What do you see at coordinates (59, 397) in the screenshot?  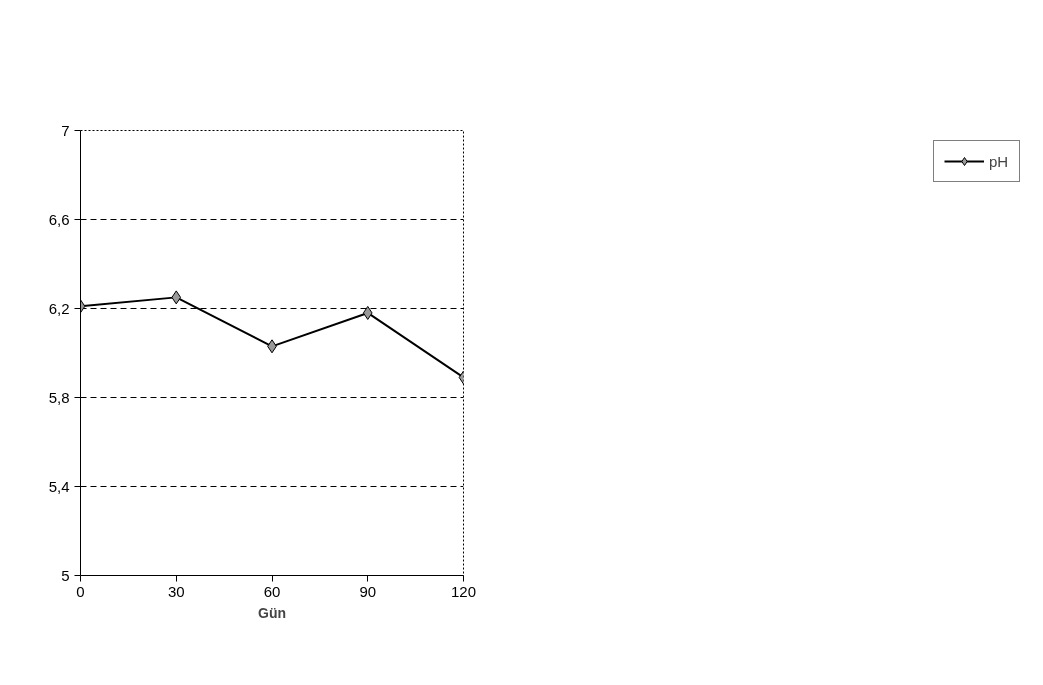 I see `y-tick-label: 5,8` at bounding box center [59, 397].